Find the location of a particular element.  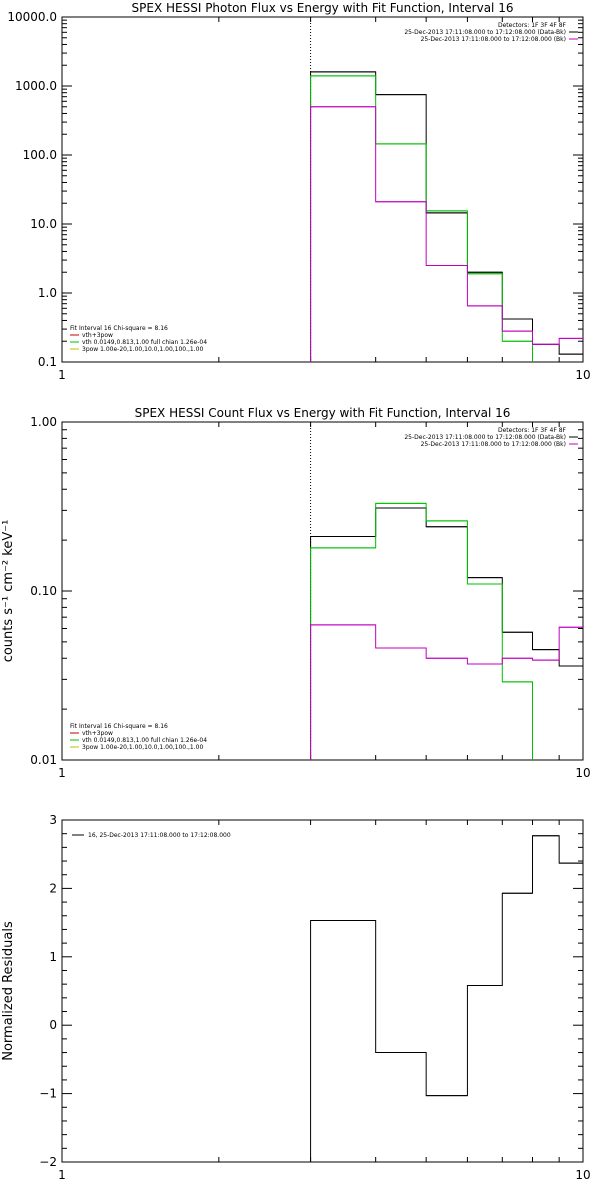

y-axis-label: Normalized Residuals is located at coordinates (8, 991).